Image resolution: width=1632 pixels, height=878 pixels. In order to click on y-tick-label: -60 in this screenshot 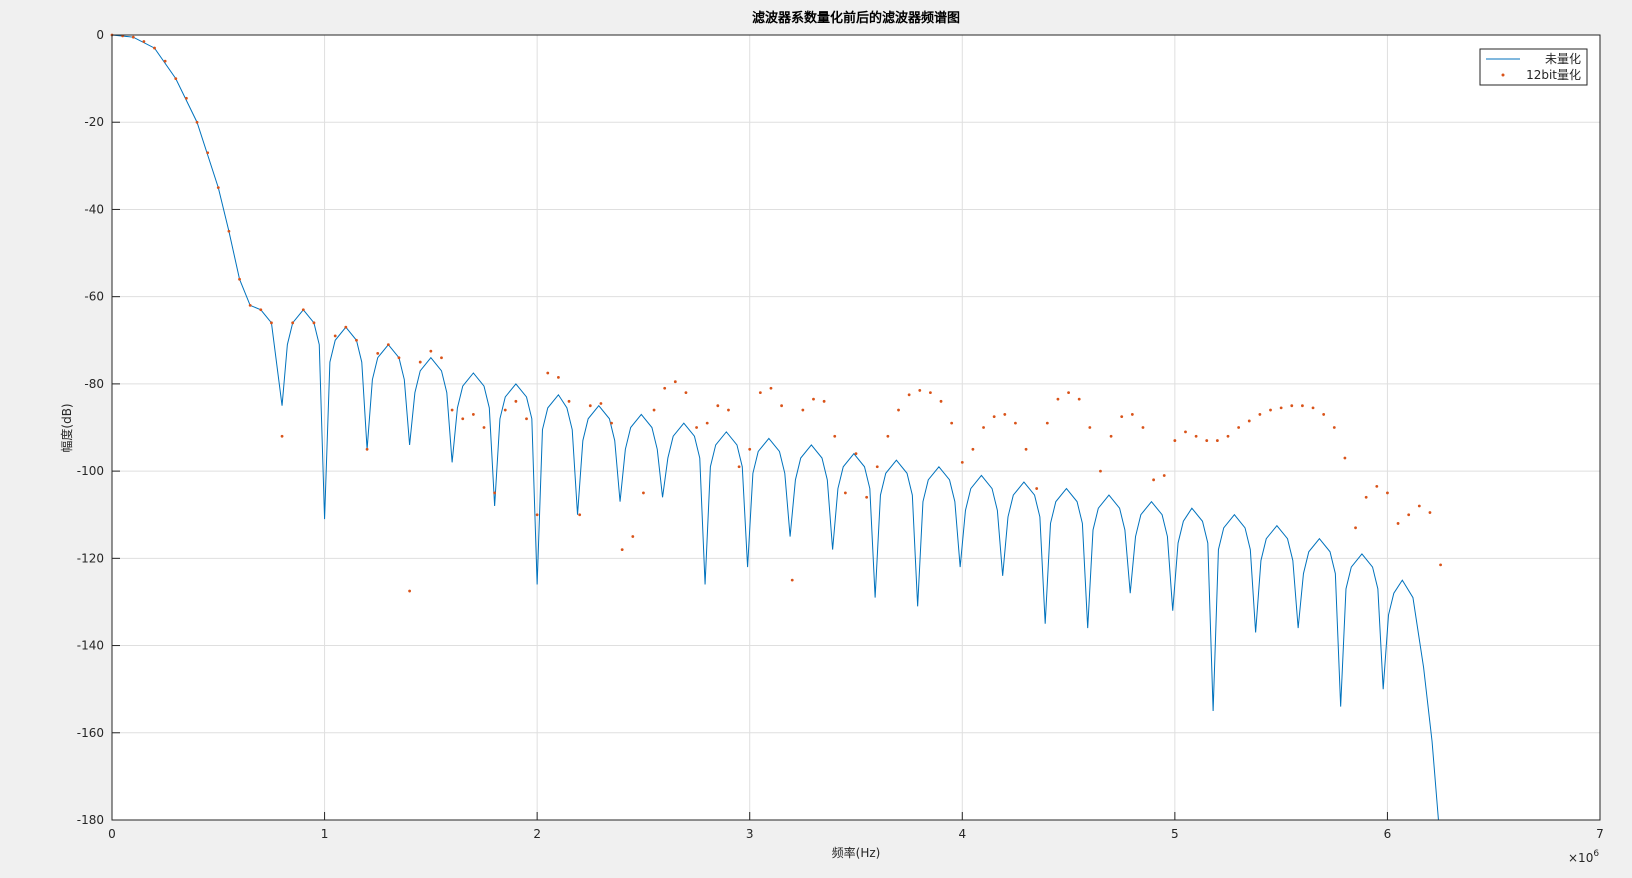, I will do `click(94, 297)`.